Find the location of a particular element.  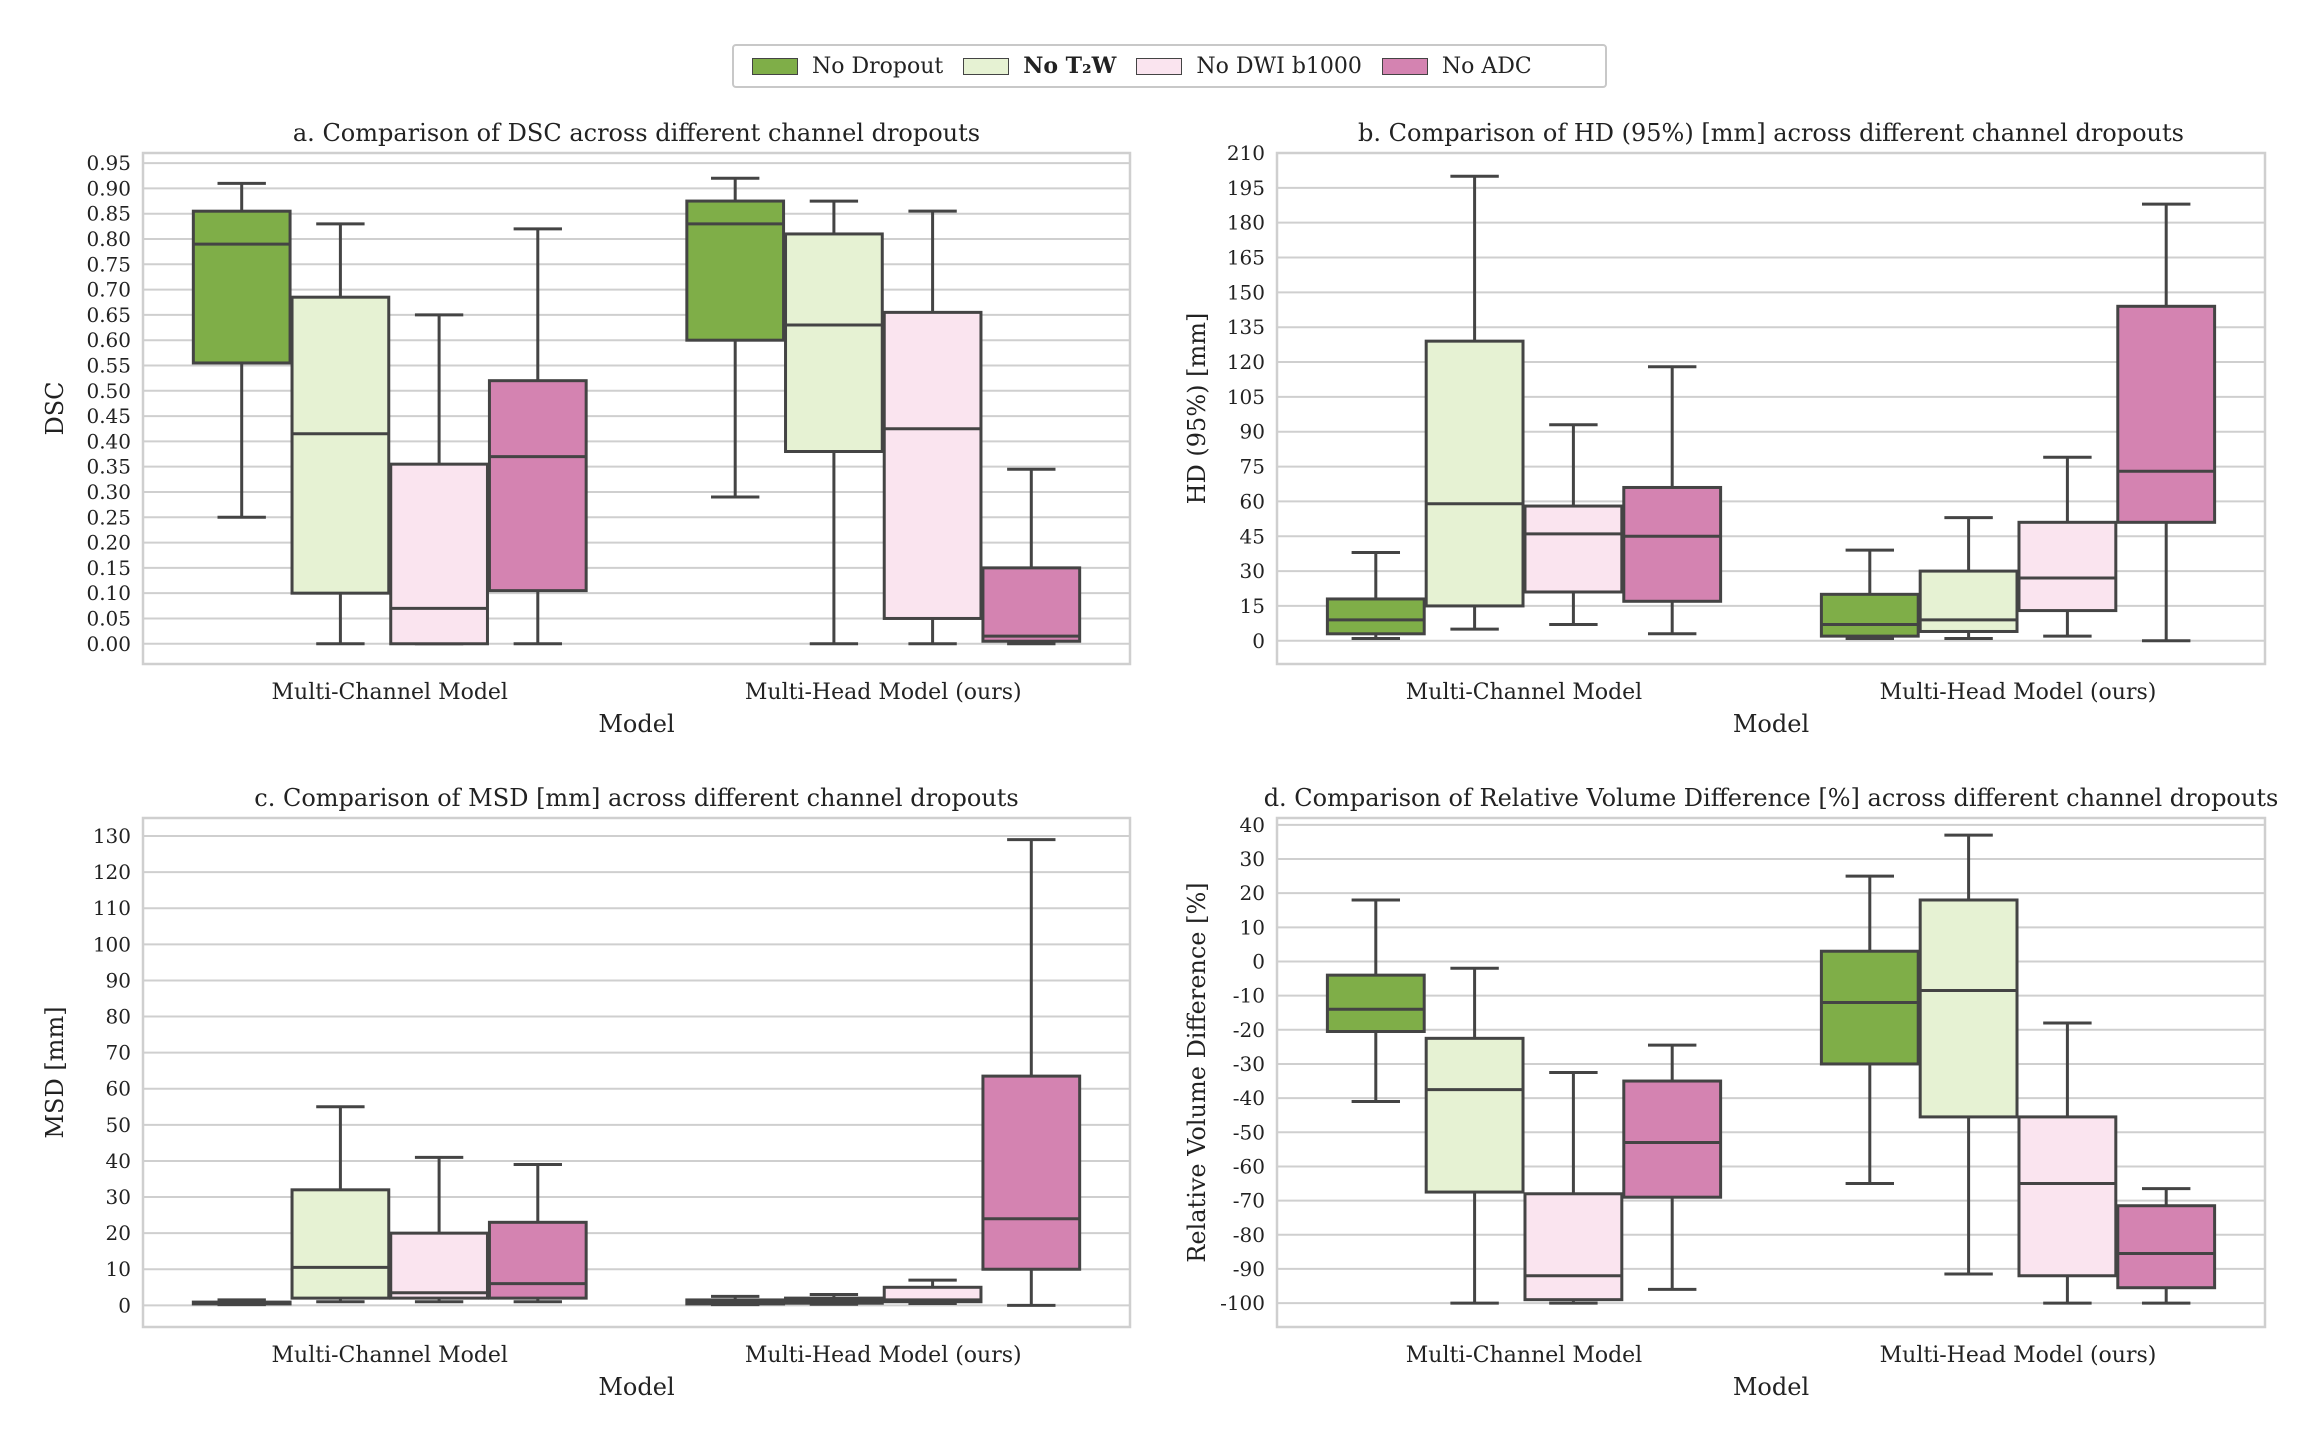

legend: No Dropout No T₂W No DWI b1000 No ADC is located at coordinates (1169, 66).